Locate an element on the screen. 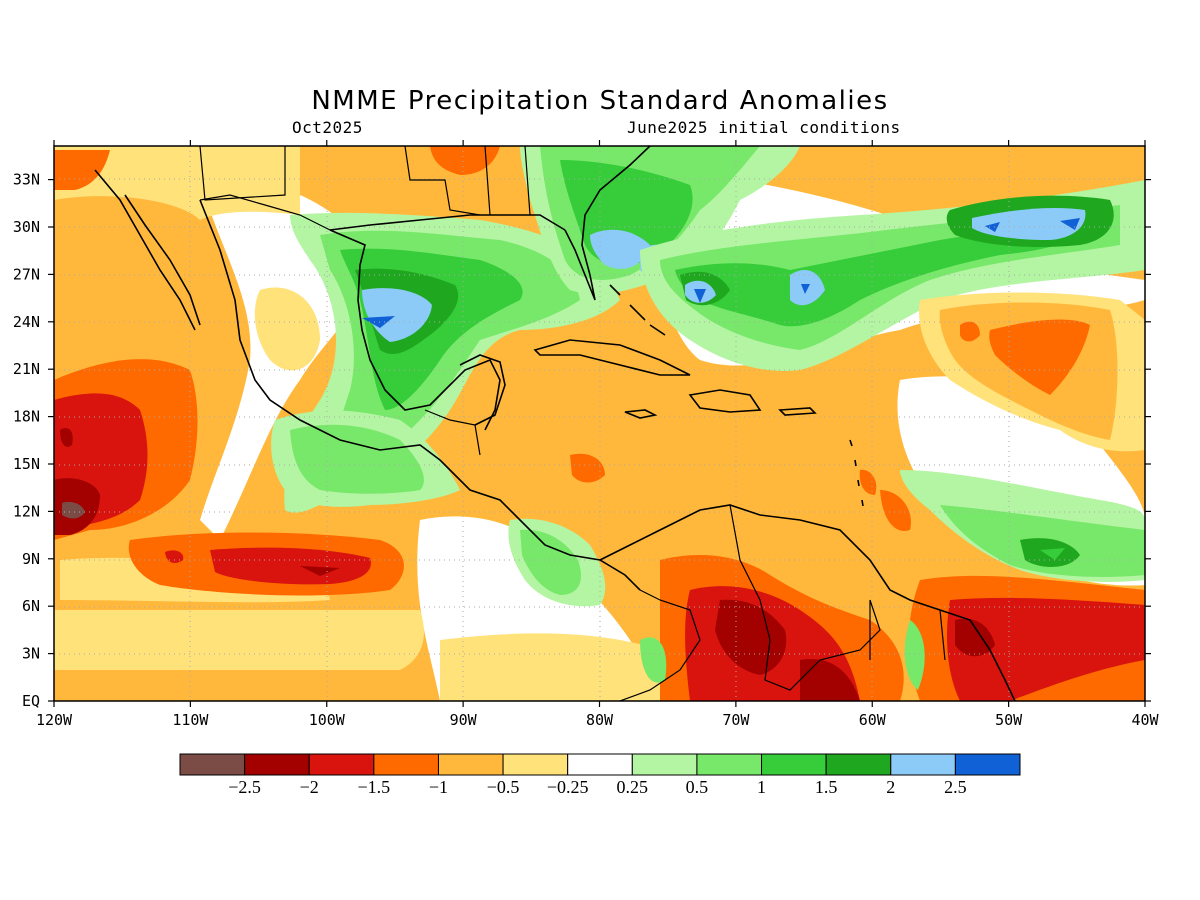 The image size is (1200, 900). lat-tick-label: 27N is located at coordinates (26, 274).